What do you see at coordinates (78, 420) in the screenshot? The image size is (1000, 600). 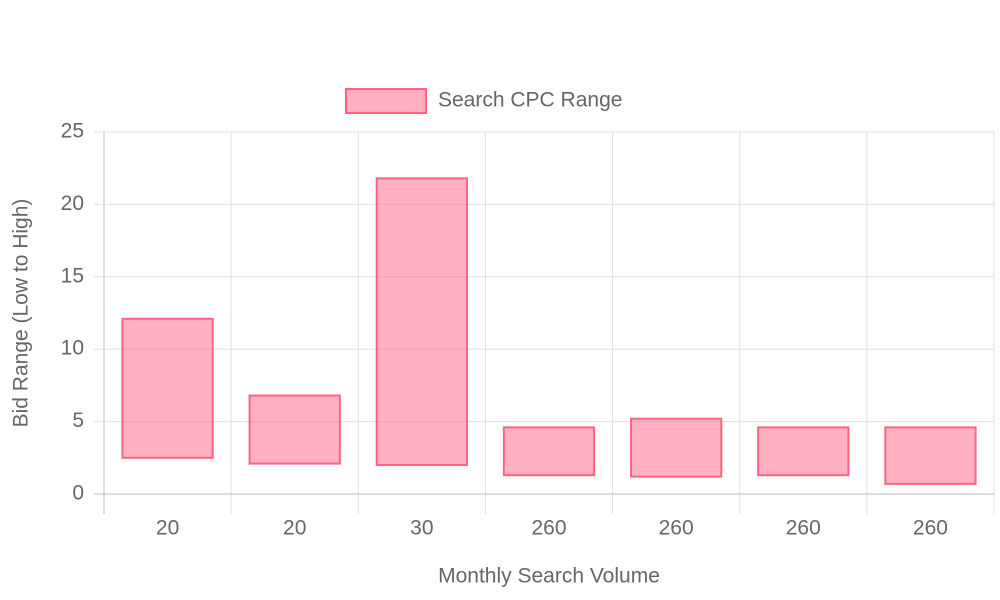 I see `y-tick-label: 5` at bounding box center [78, 420].